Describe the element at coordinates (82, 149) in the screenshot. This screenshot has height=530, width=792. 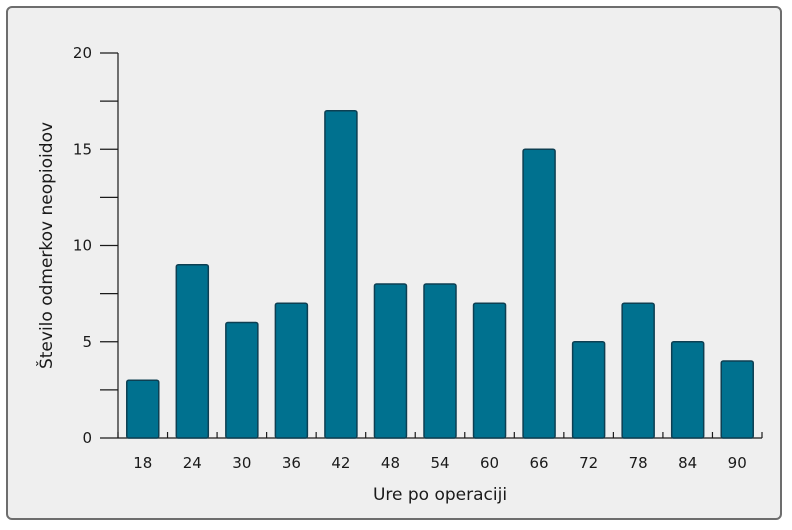
I see `y-tick-label: 15` at that location.